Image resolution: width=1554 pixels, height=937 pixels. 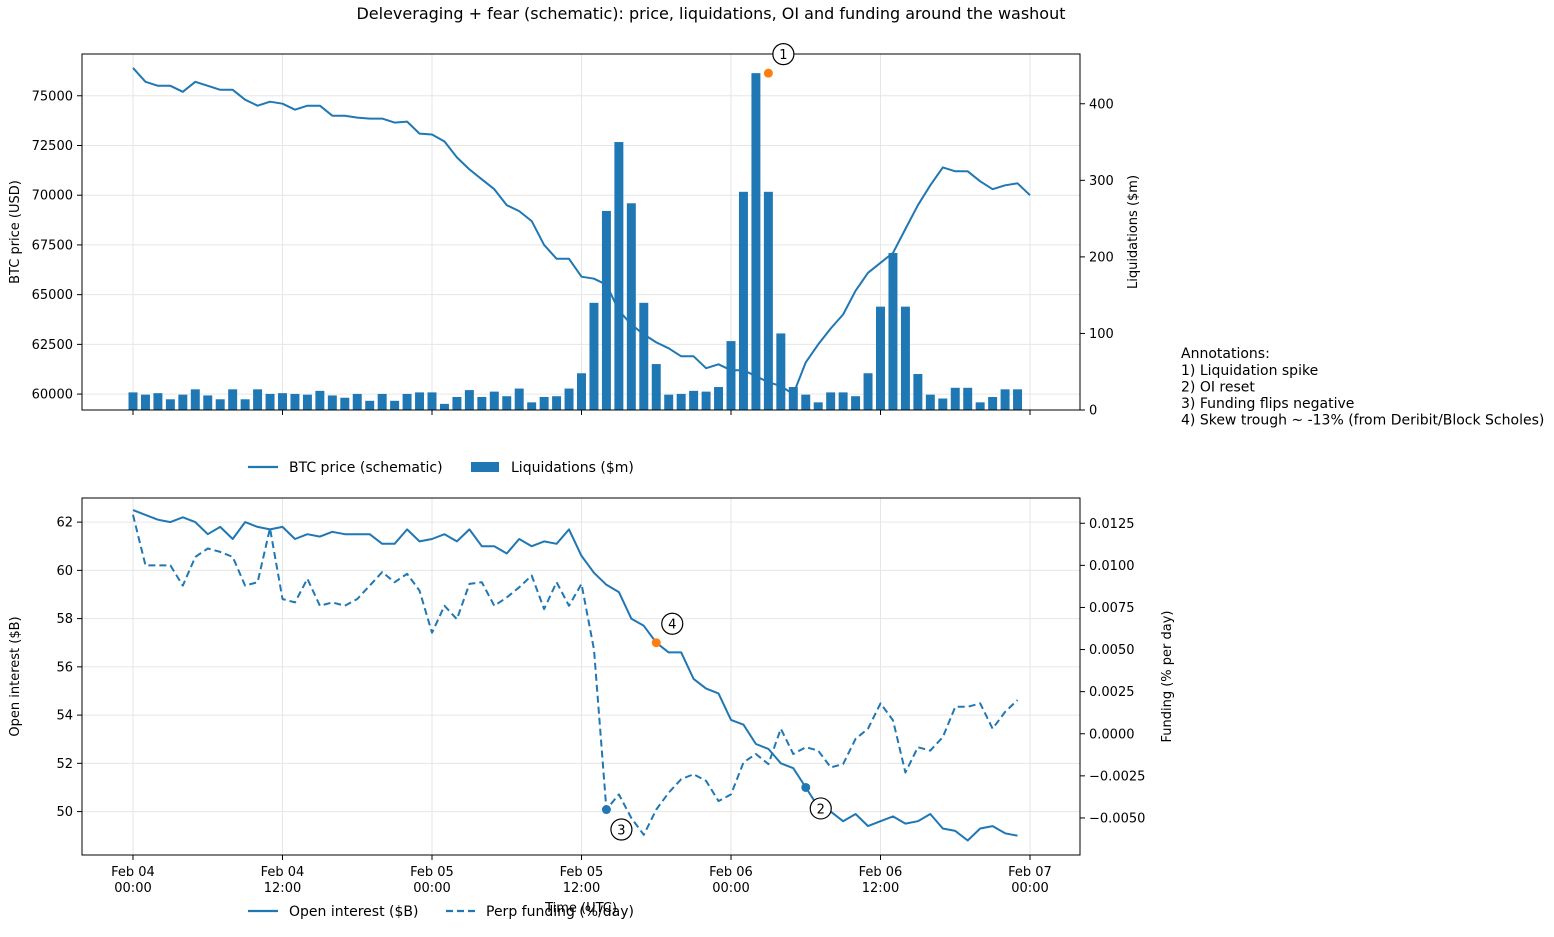 I want to click on tick-label-right: 0.0025, so click(x=1112, y=692).